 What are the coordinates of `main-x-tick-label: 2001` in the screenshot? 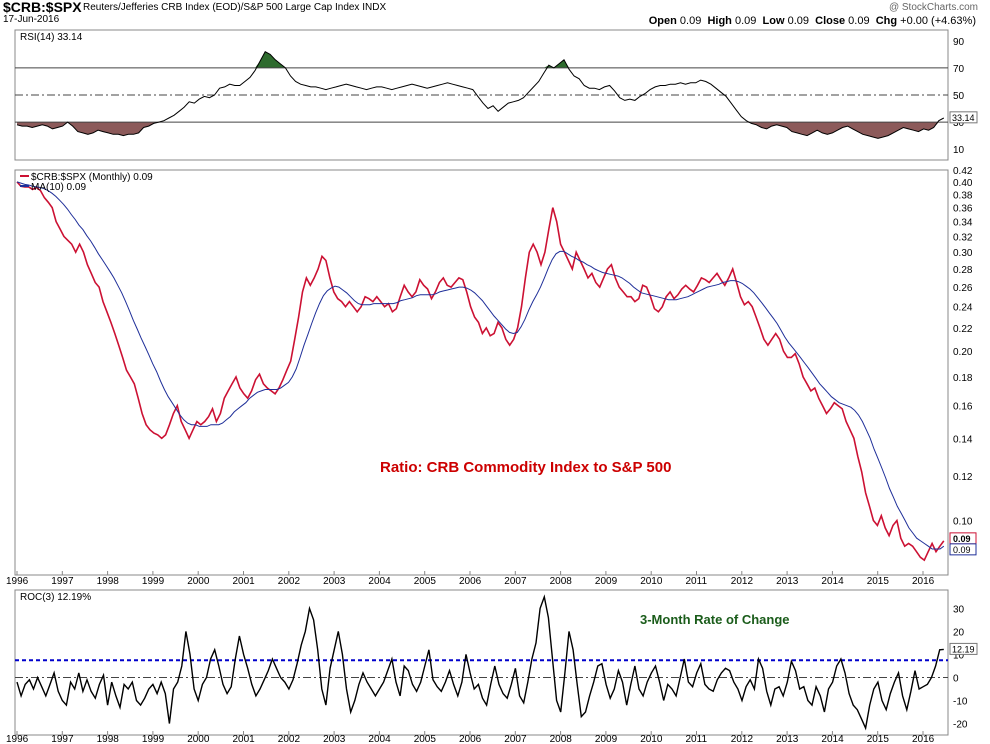 It's located at (244, 581).